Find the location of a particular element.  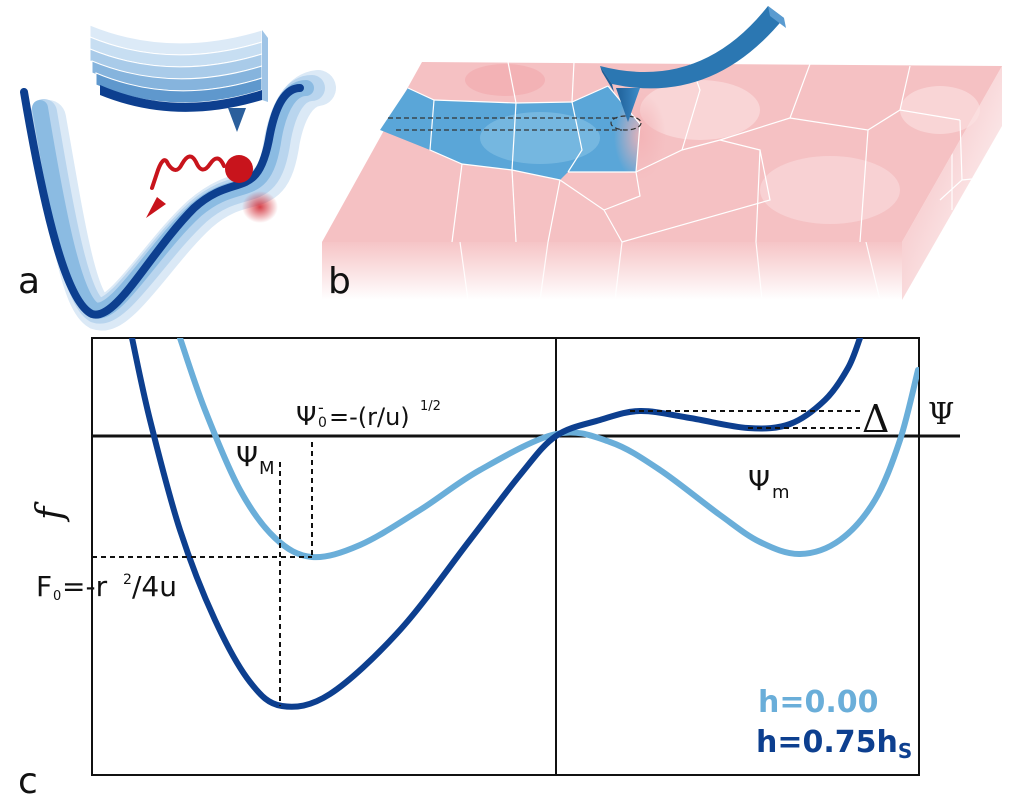

legend-entry-h-0.75hs: h=0.75hS is located at coordinates (834, 744).